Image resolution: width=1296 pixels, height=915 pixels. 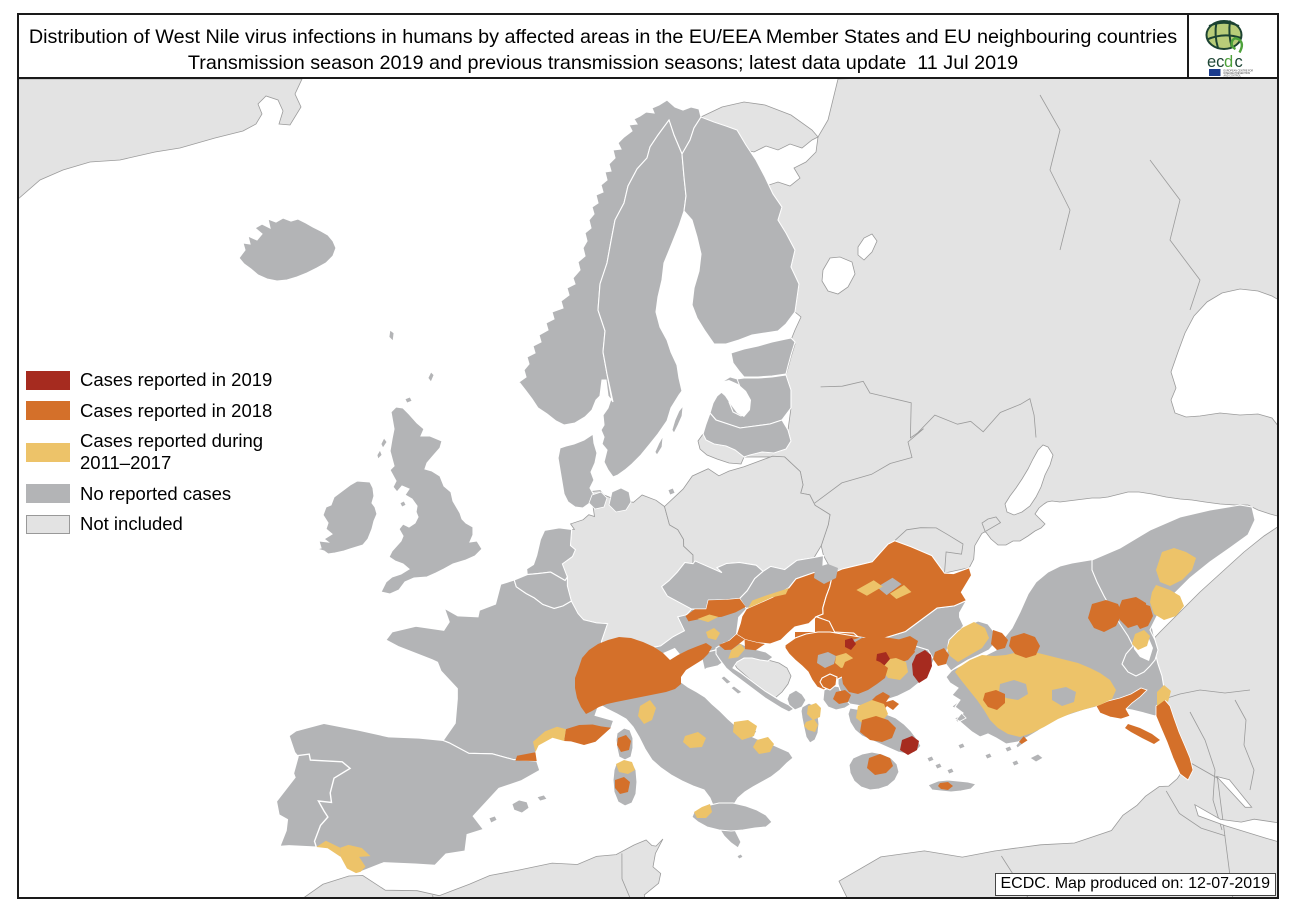 What do you see at coordinates (1239, 62) in the screenshot?
I see `svg-text: c` at bounding box center [1239, 62].